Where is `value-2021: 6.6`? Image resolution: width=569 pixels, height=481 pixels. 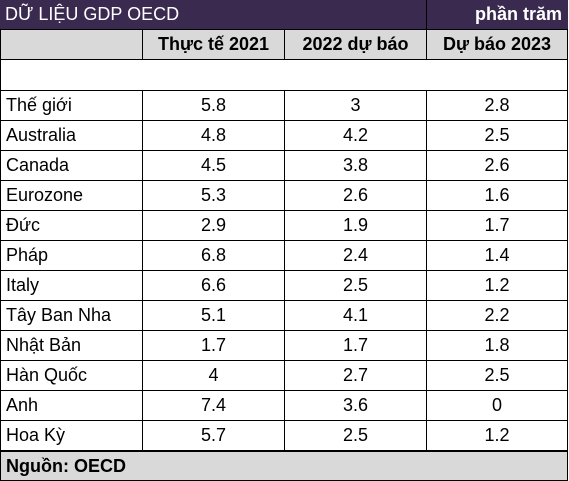 value-2021: 6.6 is located at coordinates (214, 285).